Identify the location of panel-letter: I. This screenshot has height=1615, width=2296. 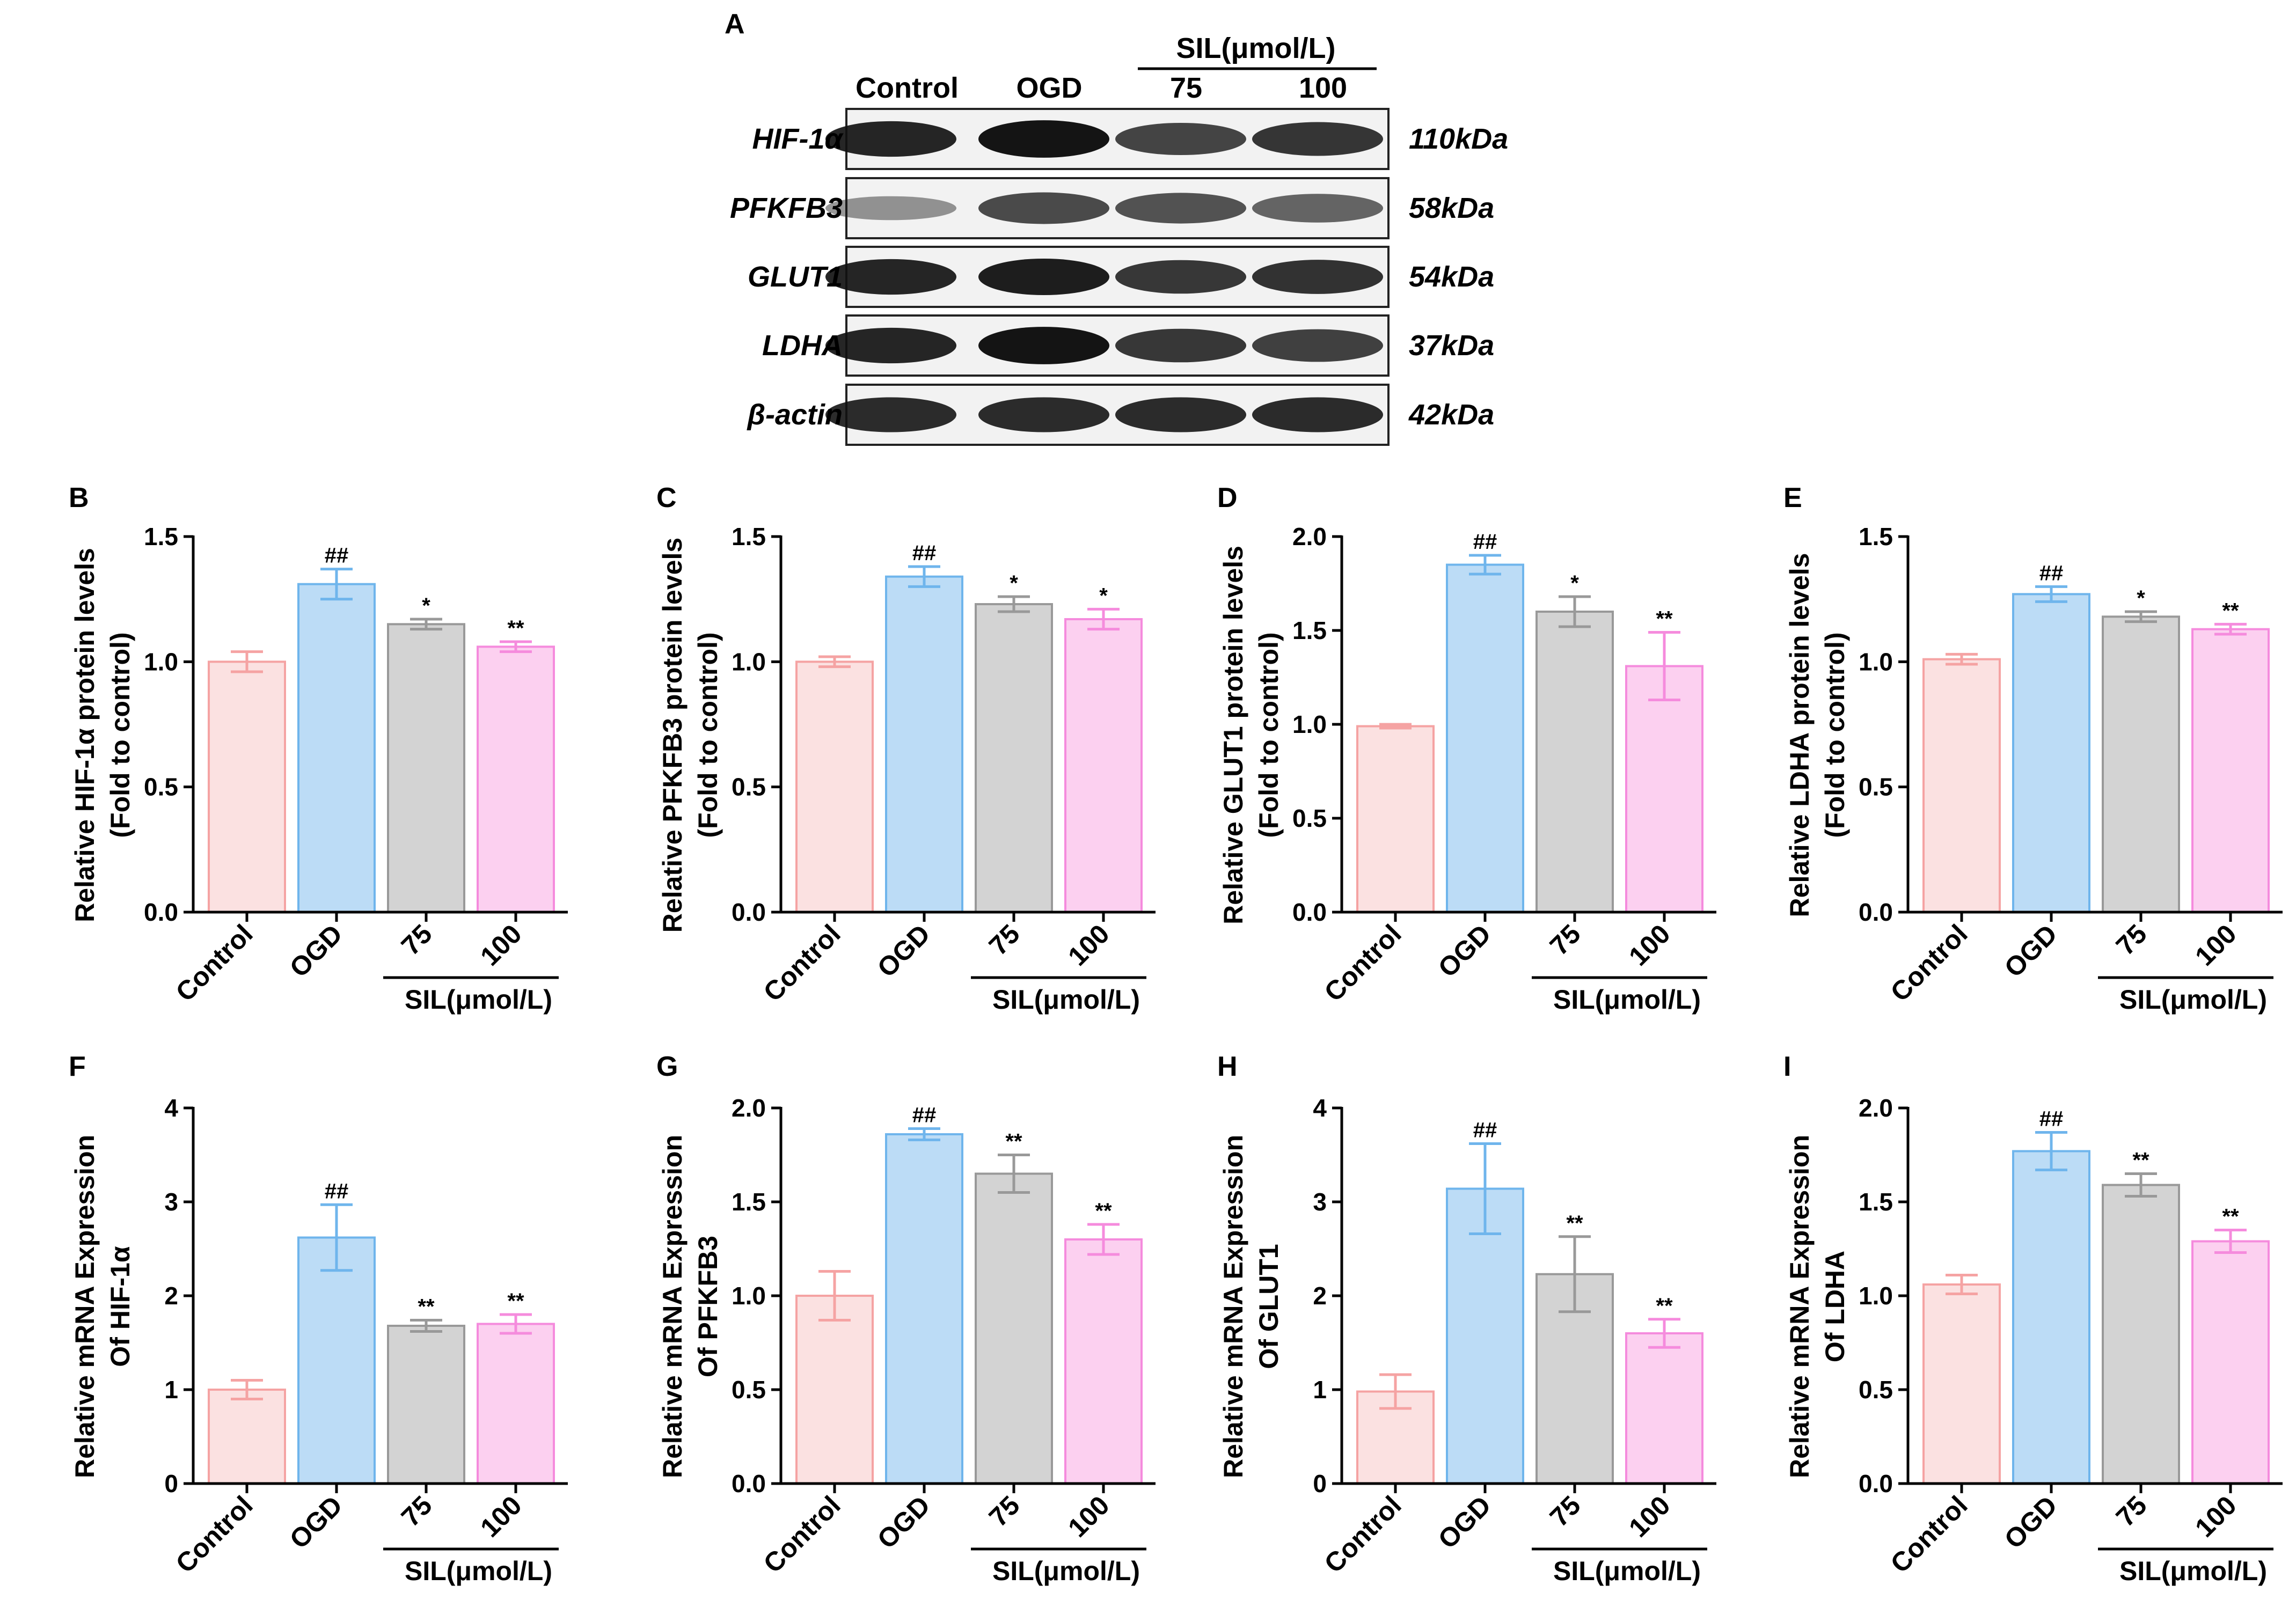
(1787, 1066).